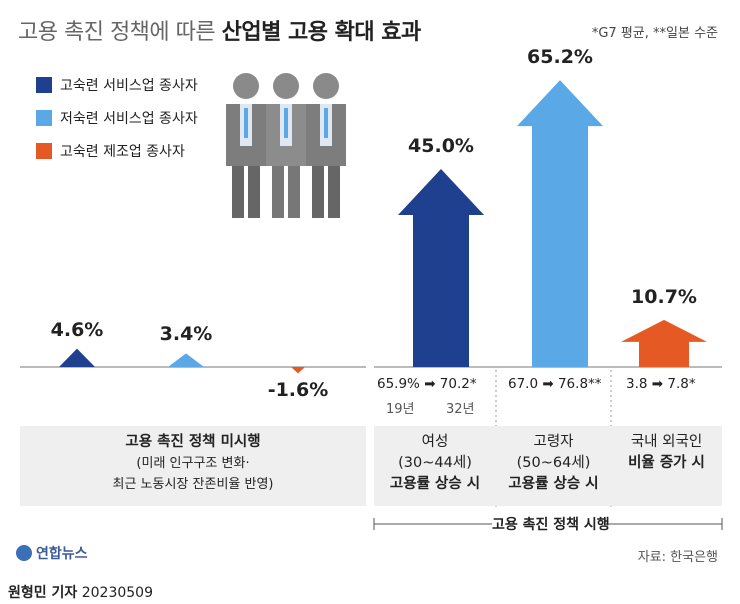 This screenshot has width=740, height=604. What do you see at coordinates (435, 484) in the screenshot?
I see `panel-women-line3: 고용률 상승 시` at bounding box center [435, 484].